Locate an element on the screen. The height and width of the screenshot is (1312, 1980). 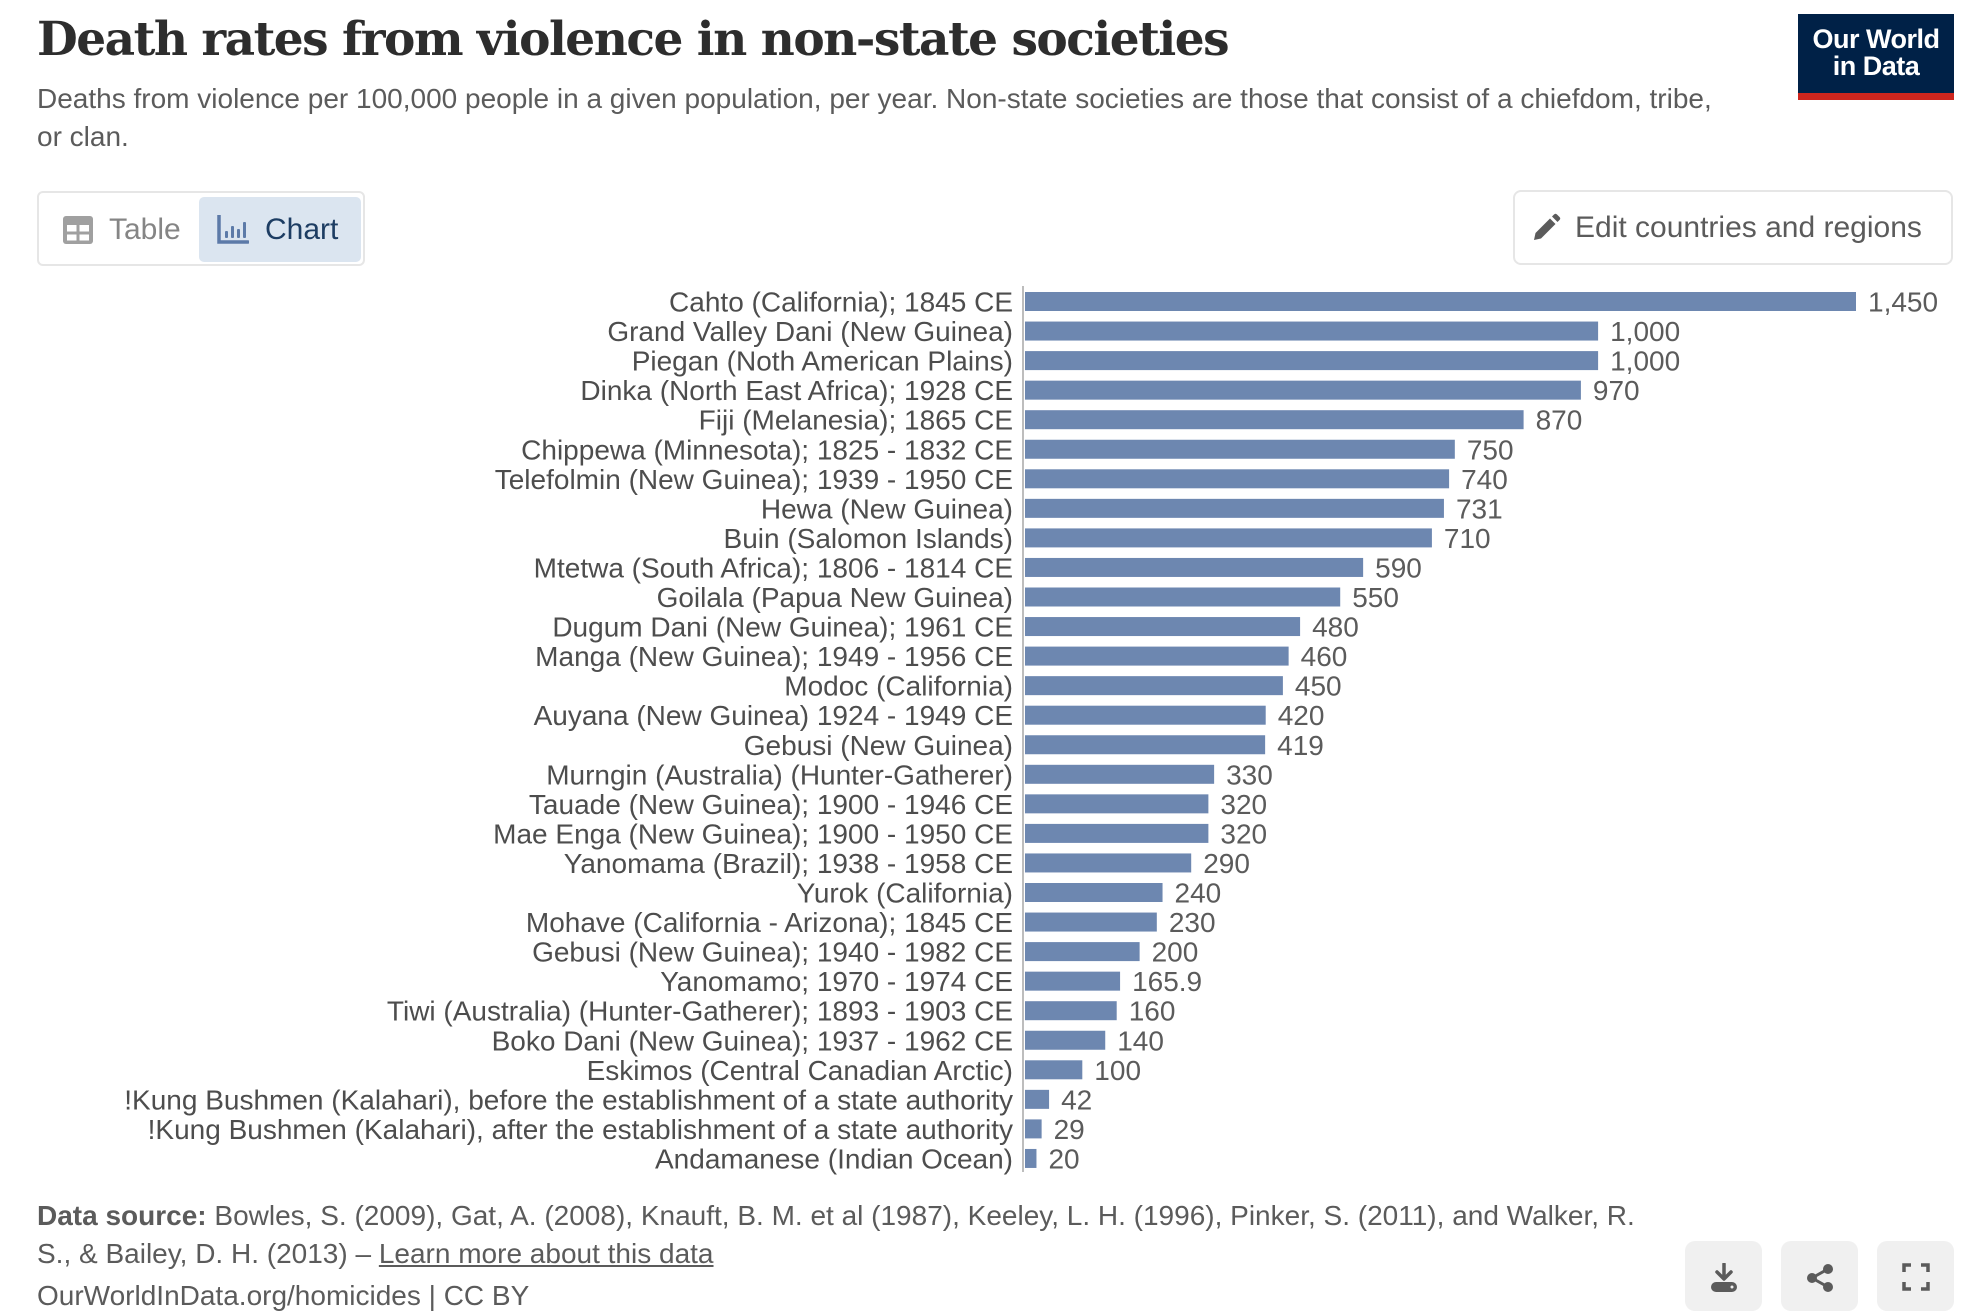
category-label: Gebusi (New Guinea) is located at coordinates (878, 745).